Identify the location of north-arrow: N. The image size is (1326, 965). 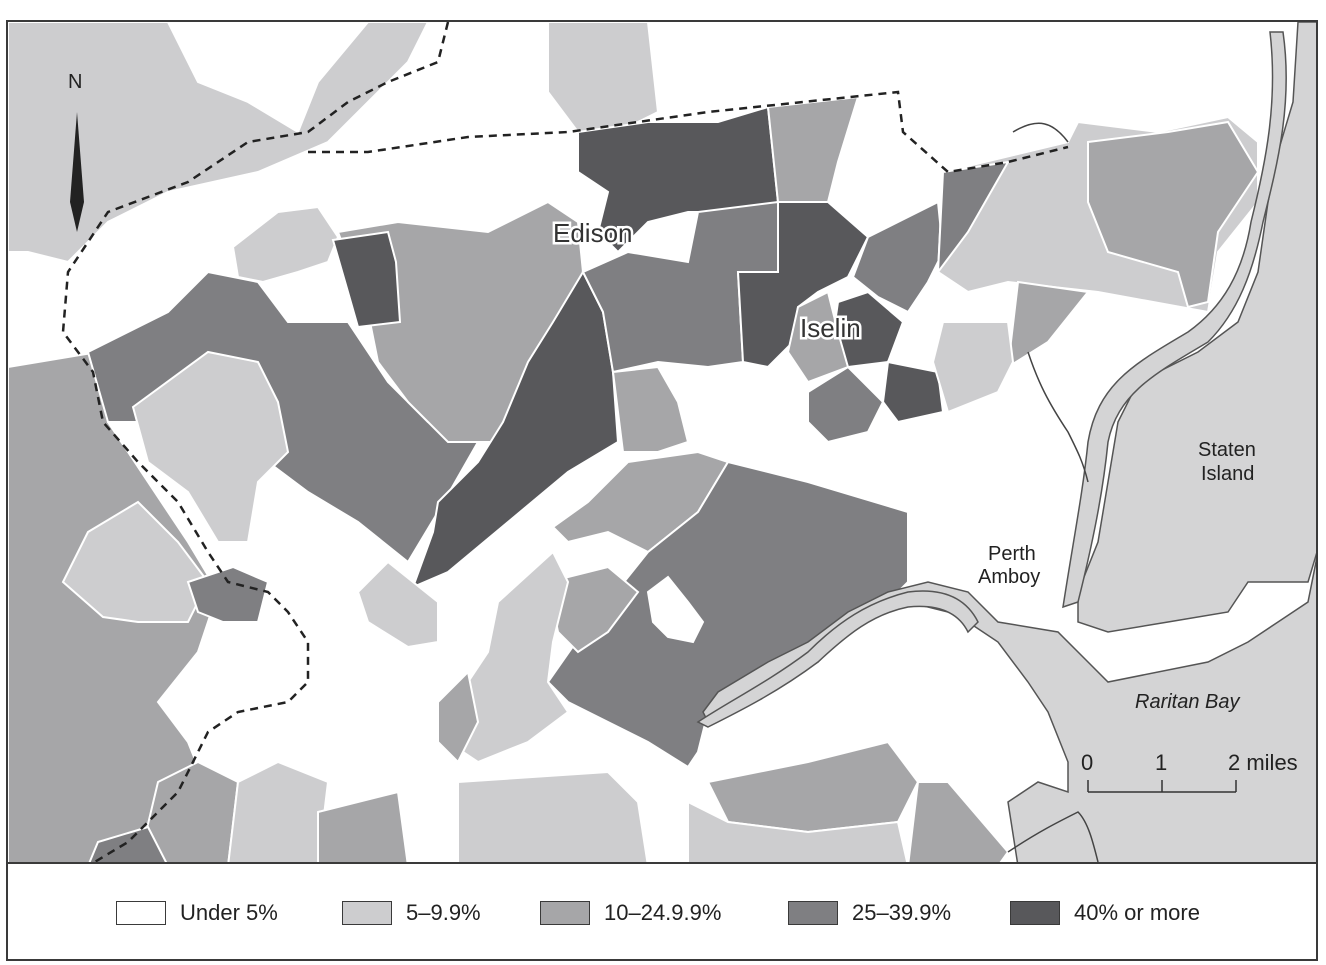
(76, 151).